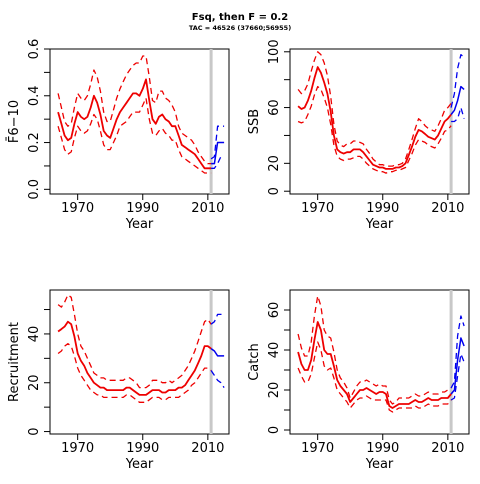 The image size is (480, 484). What do you see at coordinates (34, 382) in the screenshot?
I see `recruitment-y-tick-label: 20` at bounding box center [34, 382].